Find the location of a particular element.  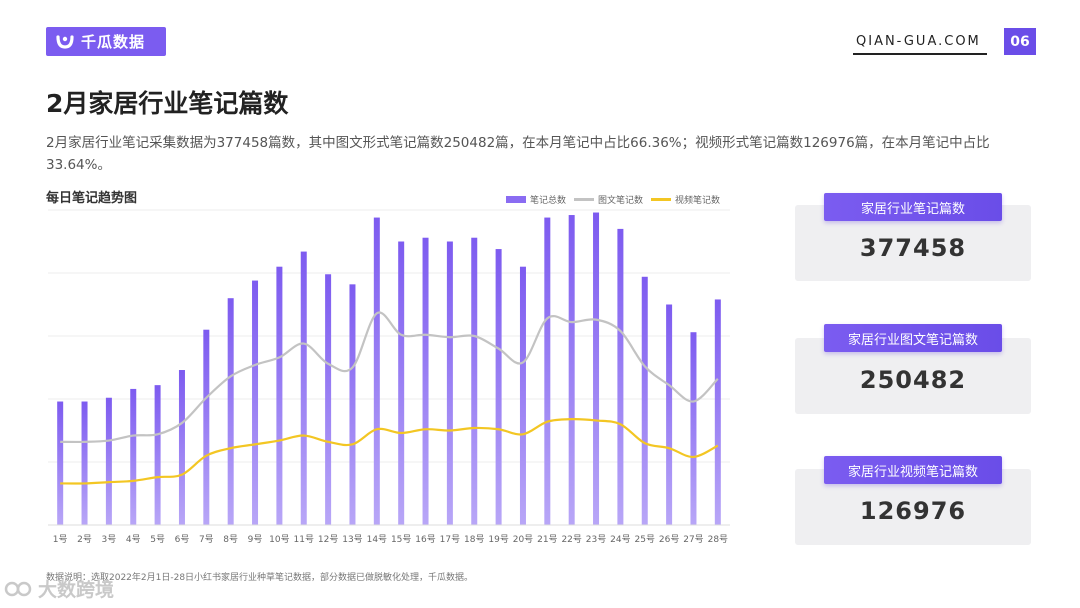

chart-legend: 笔记总数 图文笔记数 视频笔记数 is located at coordinates (617, 199).